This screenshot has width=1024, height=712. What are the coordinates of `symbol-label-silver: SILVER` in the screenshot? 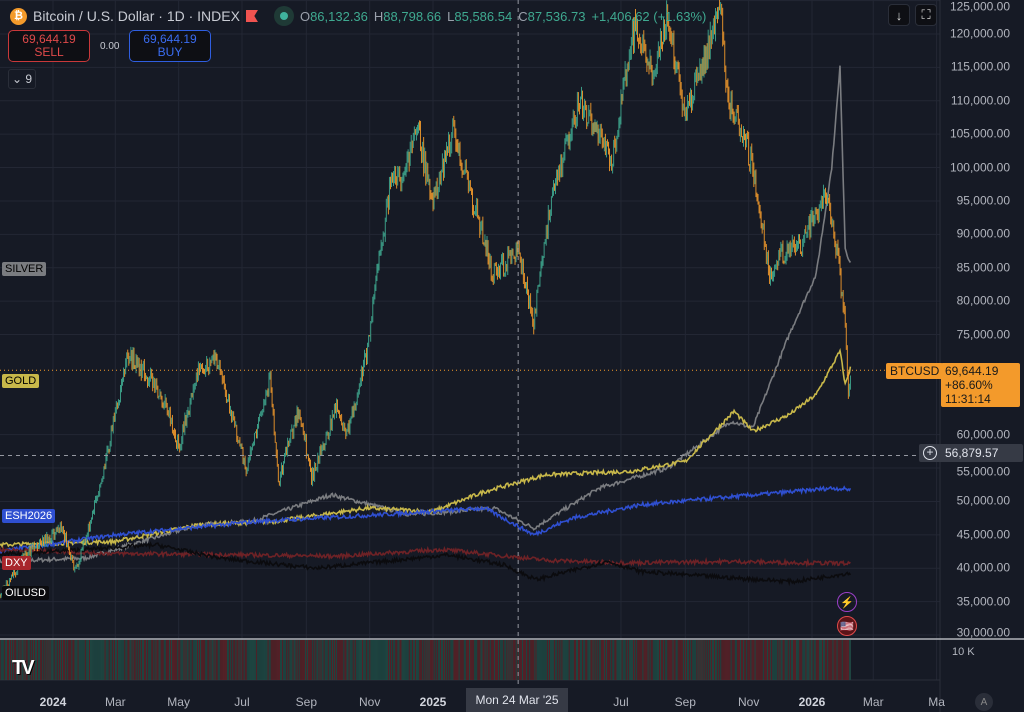 It's located at (24, 269).